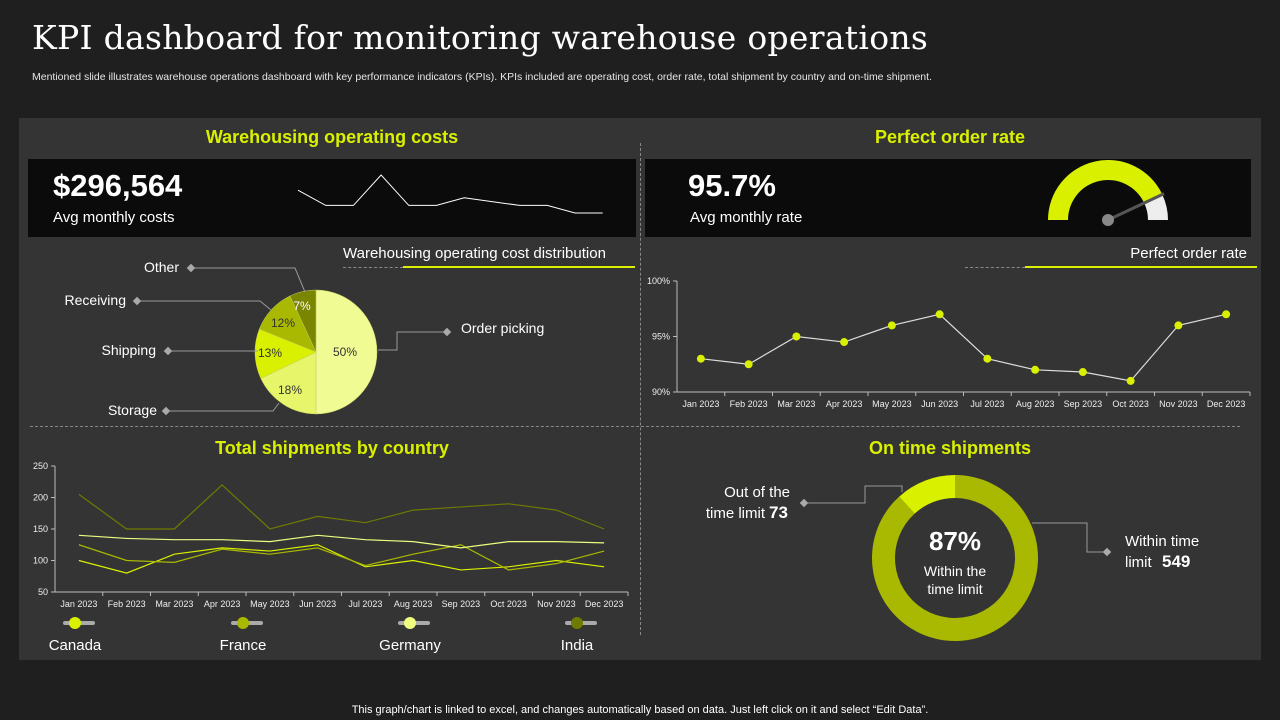 This screenshot has height=720, width=1280. I want to click on y-tick-label: 200, so click(40, 498).